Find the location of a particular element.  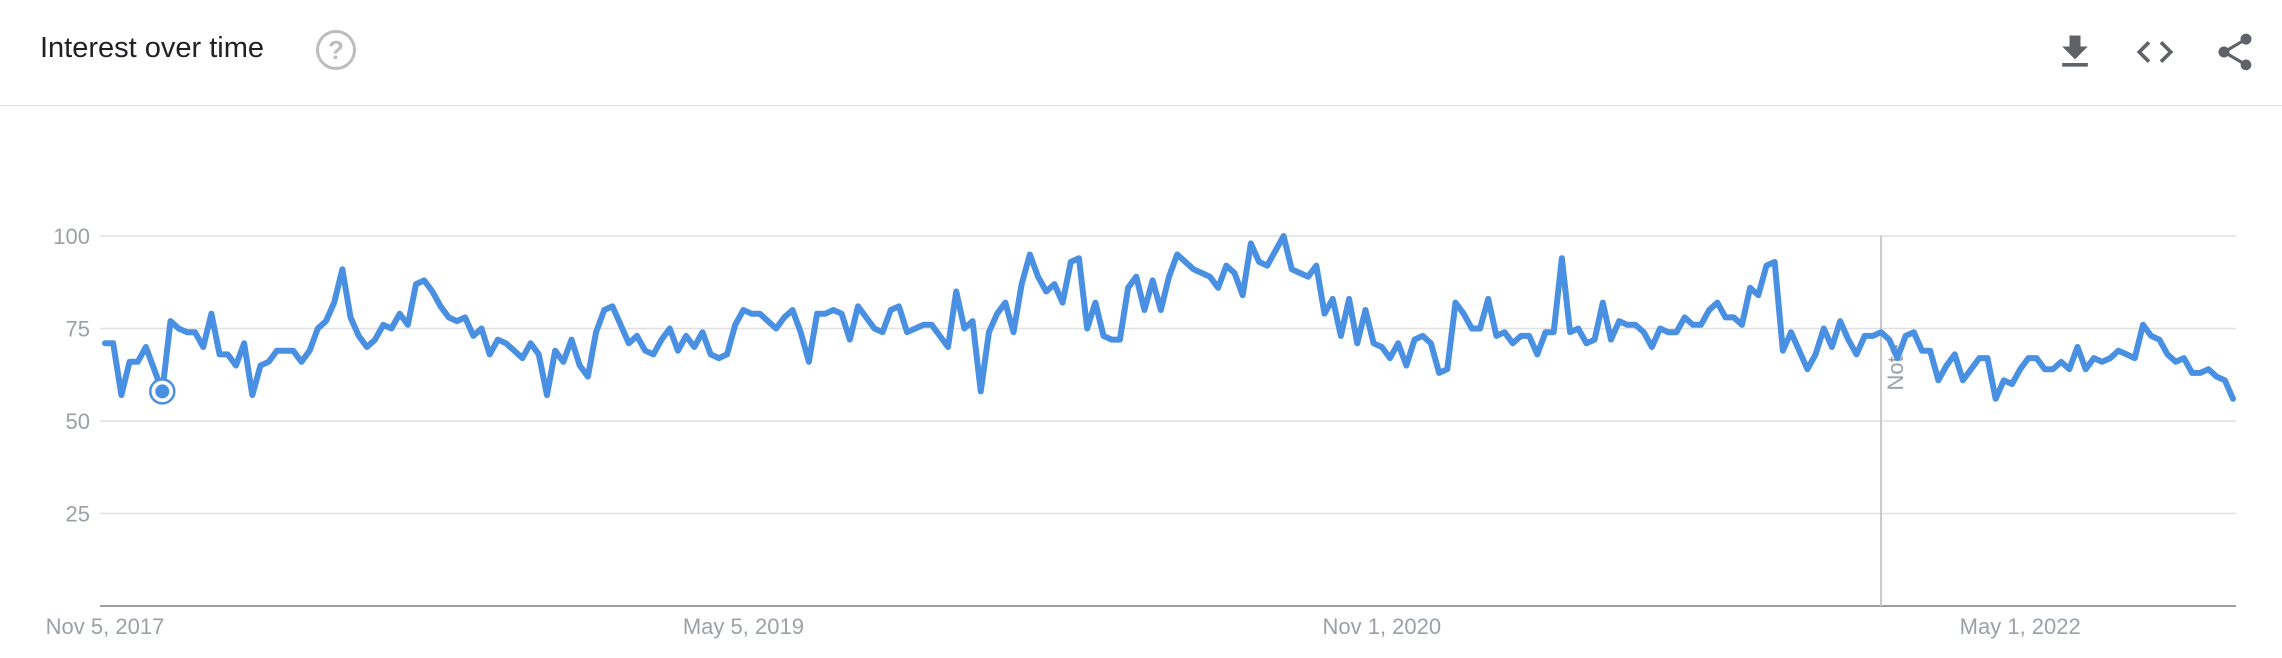

chart-title: Interest over time is located at coordinates (152, 48).